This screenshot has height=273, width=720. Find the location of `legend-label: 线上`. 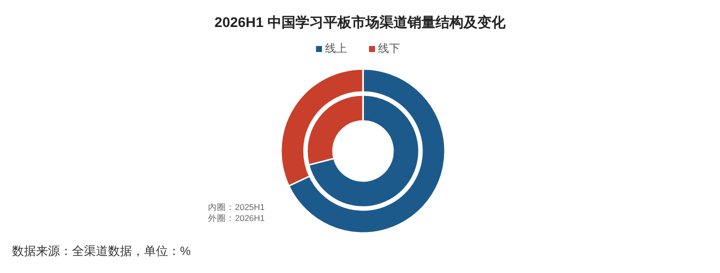

legend-label: 线上 is located at coordinates (335, 49).